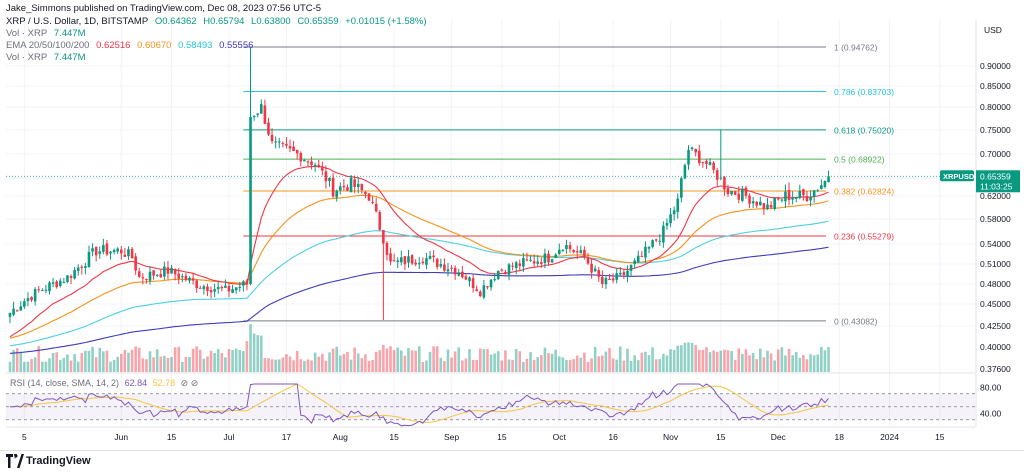 The height and width of the screenshot is (473, 1024). Describe the element at coordinates (27, 57) in the screenshot. I see `volume2-label: Vol · XRP` at that location.